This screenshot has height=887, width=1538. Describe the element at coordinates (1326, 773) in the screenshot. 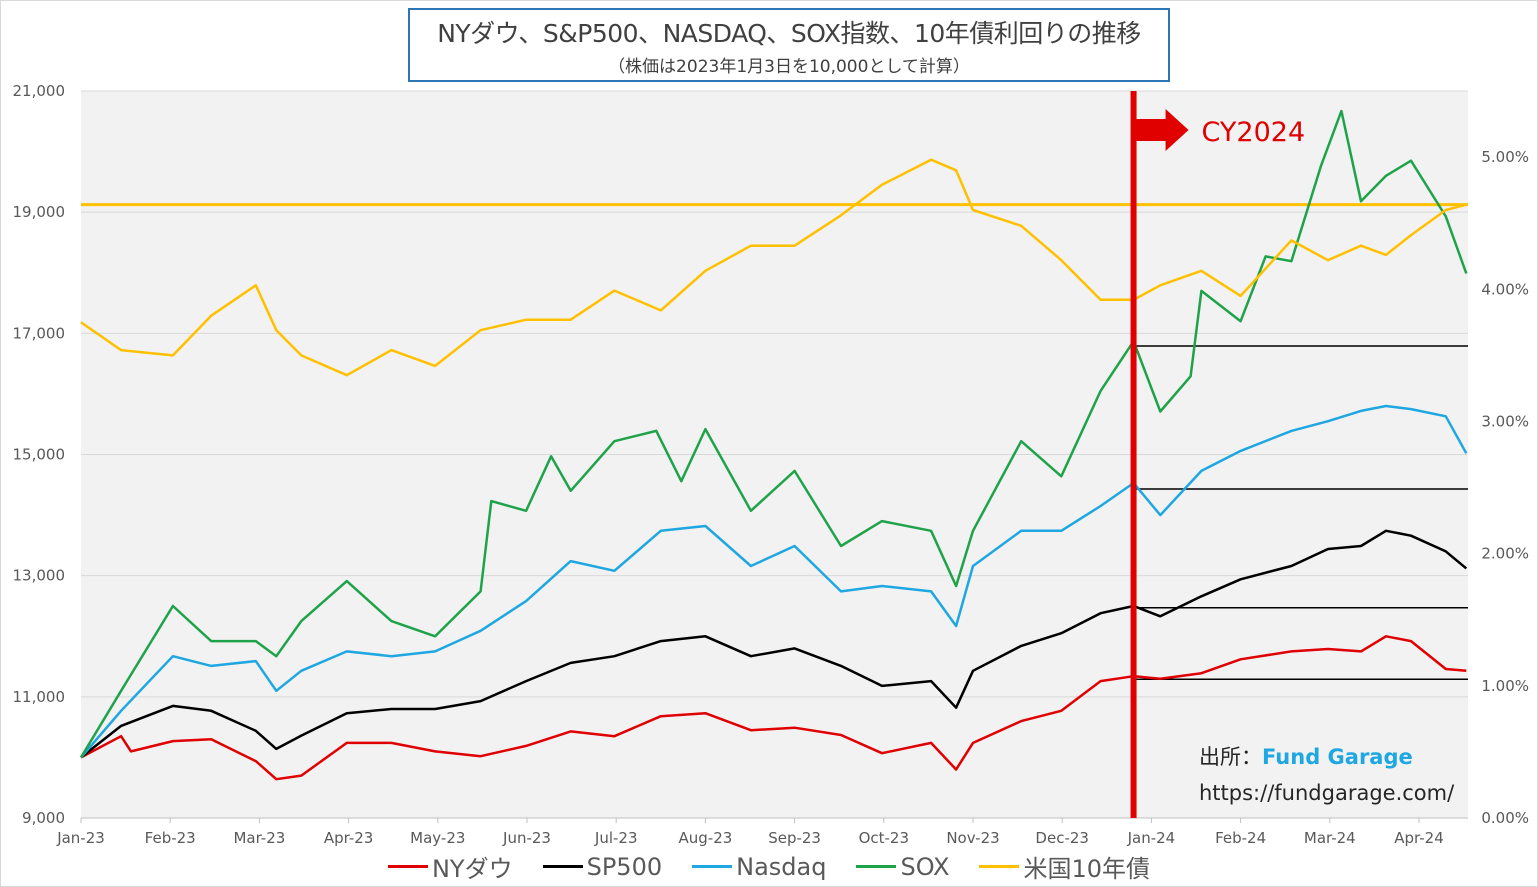

I see `source-note: 出所：Fund Garage https://fundgarage.com/` at that location.